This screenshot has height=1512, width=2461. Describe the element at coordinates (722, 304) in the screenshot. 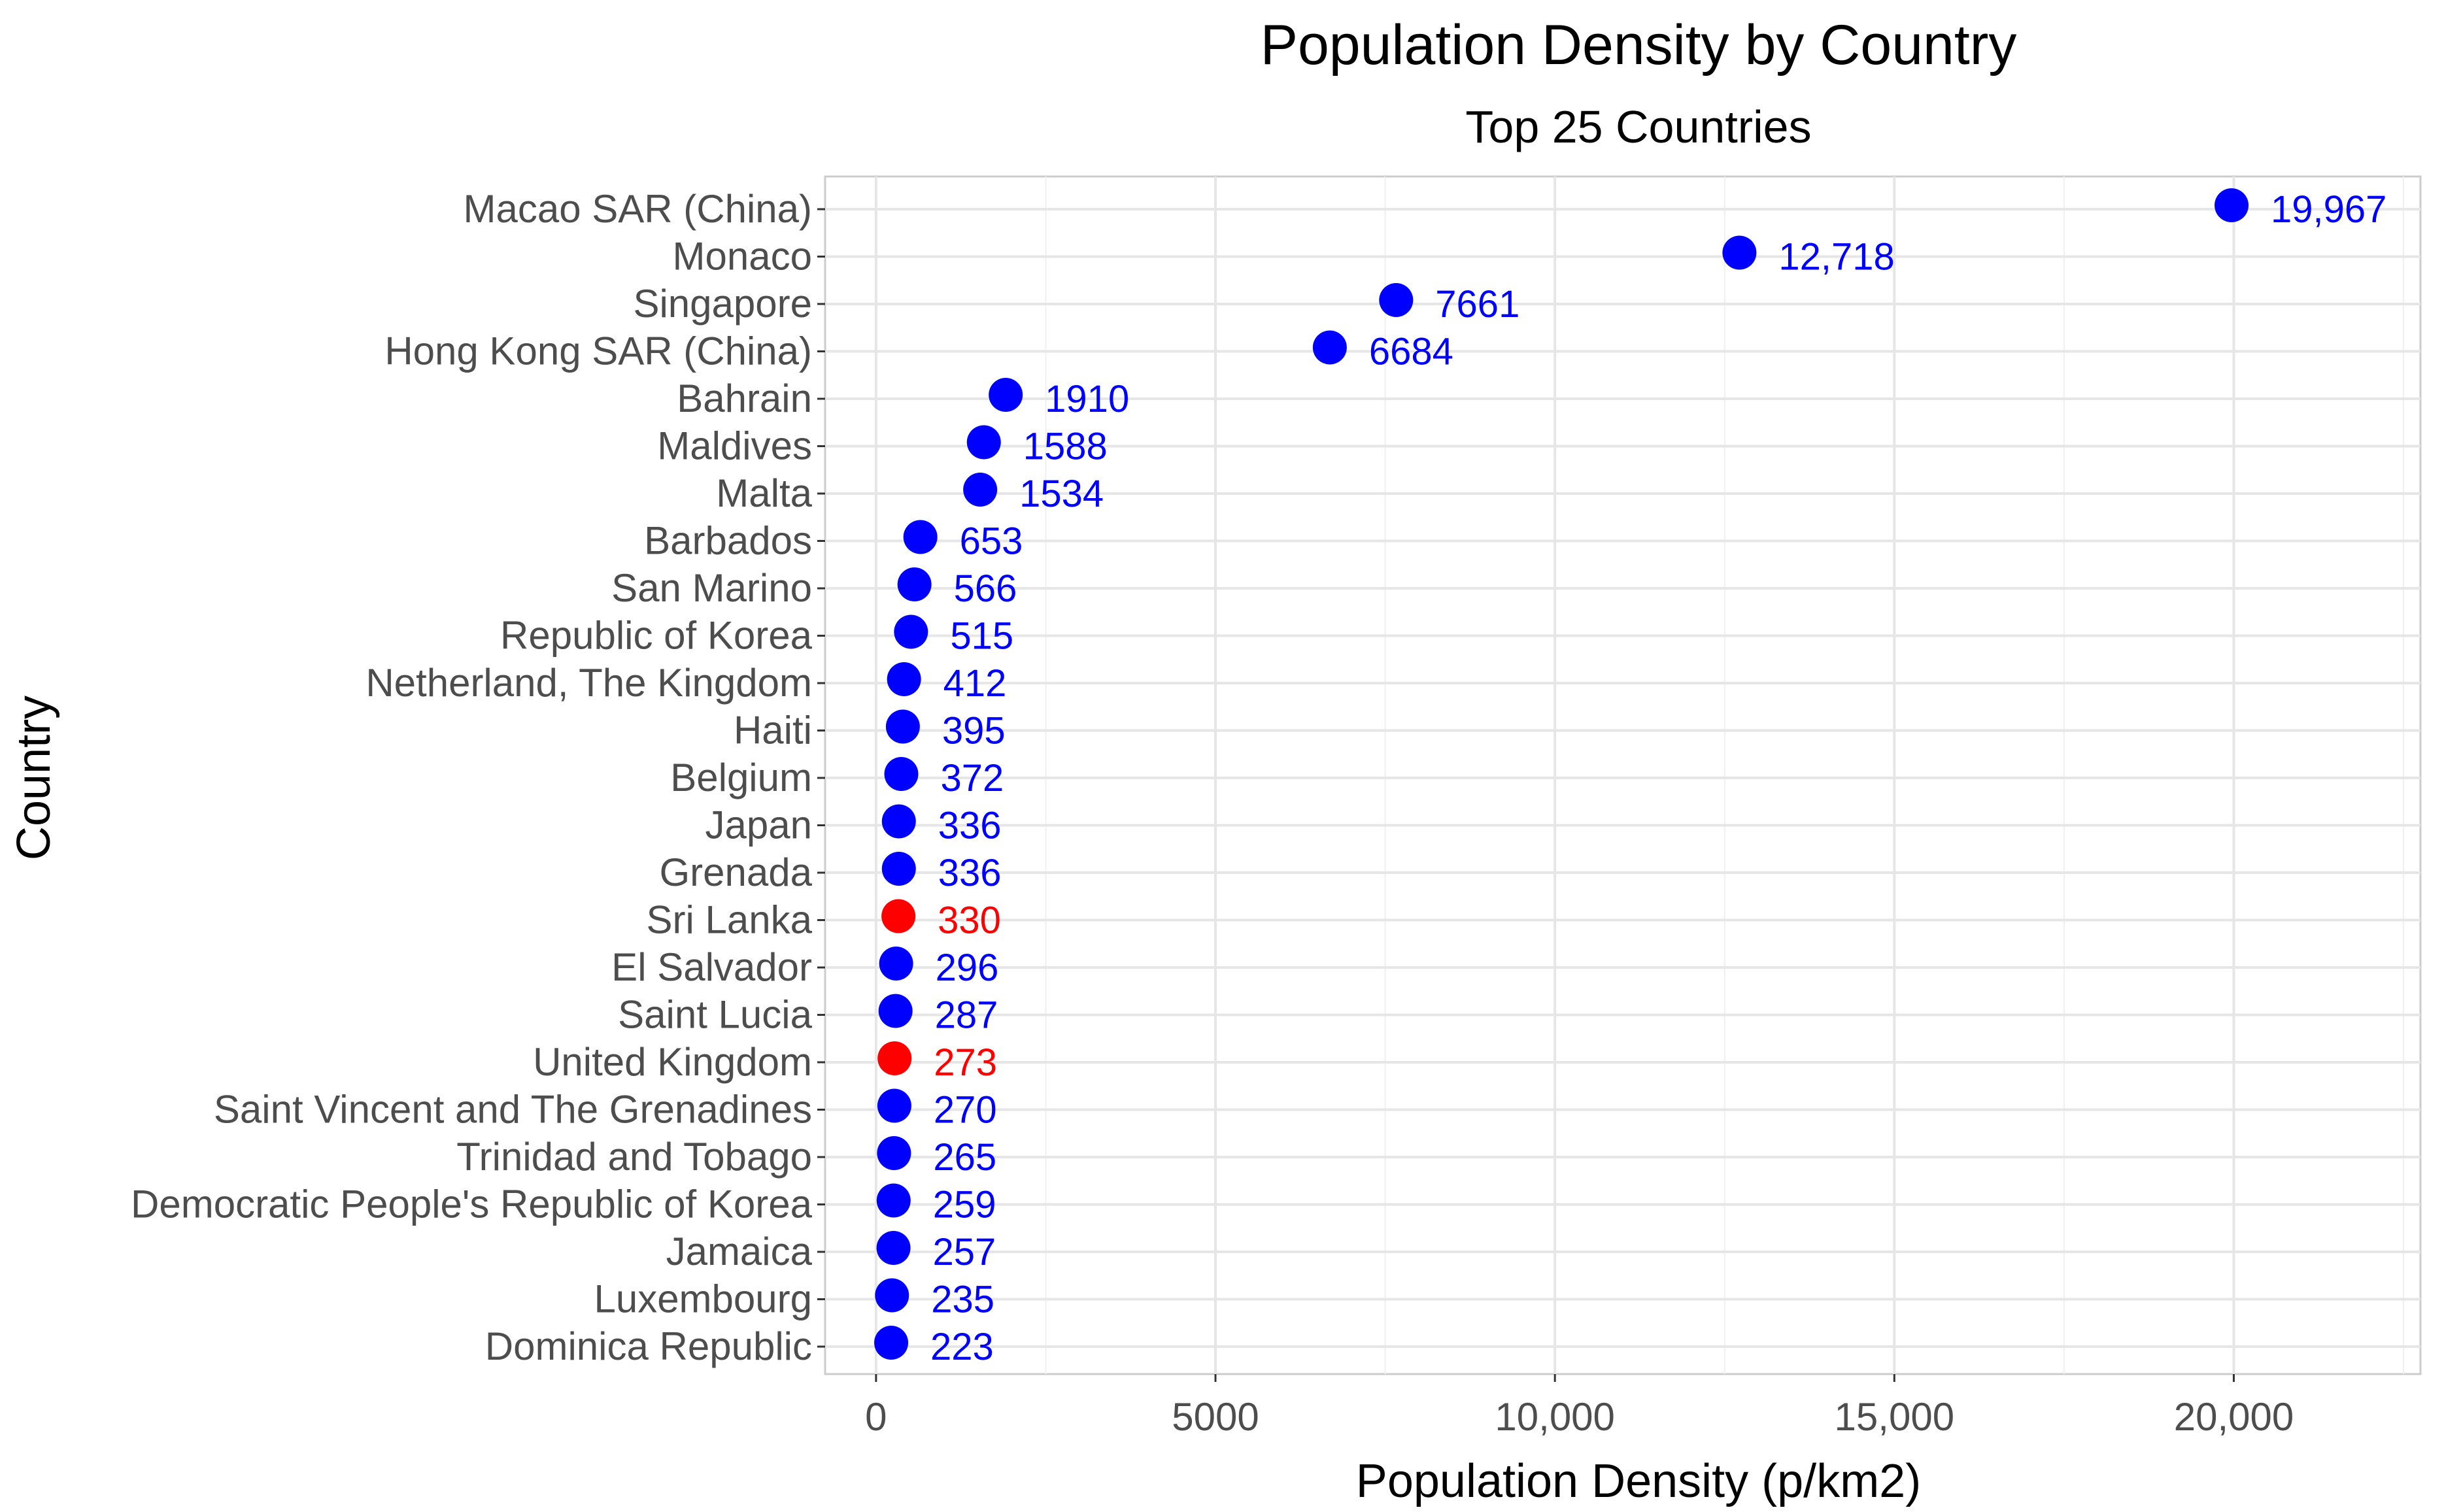

I see `y-tick-label: Singapore` at that location.